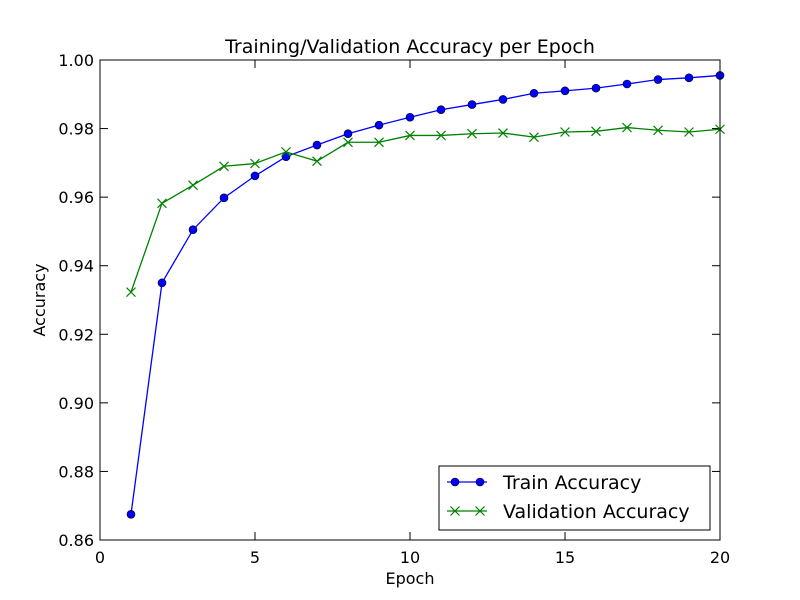 This screenshot has height=600, width=800. I want to click on y-tick-label: 0.90, so click(76, 403).